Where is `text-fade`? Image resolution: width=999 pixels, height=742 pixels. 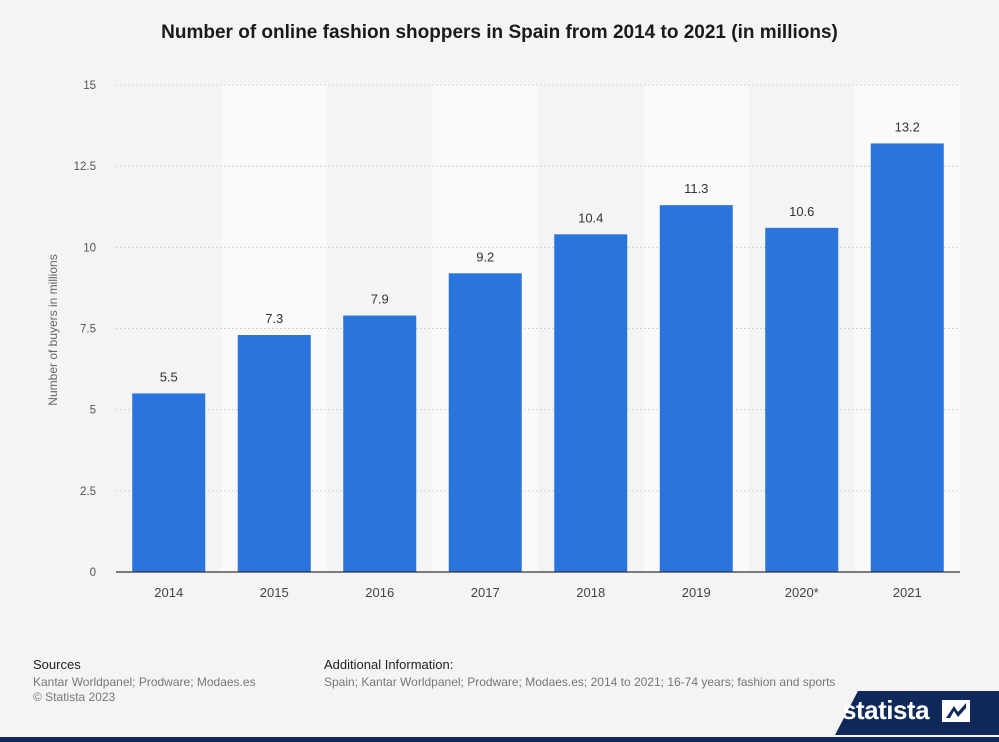
text-fade is located at coordinates (850, 681).